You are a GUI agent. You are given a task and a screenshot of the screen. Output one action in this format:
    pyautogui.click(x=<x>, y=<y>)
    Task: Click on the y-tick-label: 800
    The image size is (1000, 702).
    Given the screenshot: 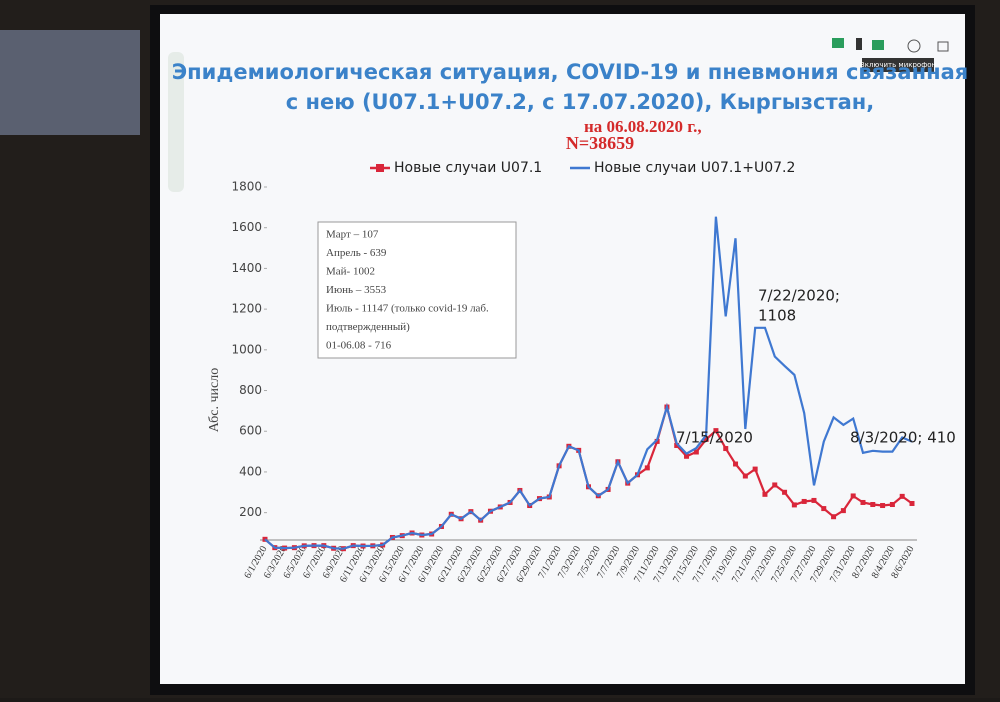 What is the action you would take?
    pyautogui.click(x=250, y=390)
    